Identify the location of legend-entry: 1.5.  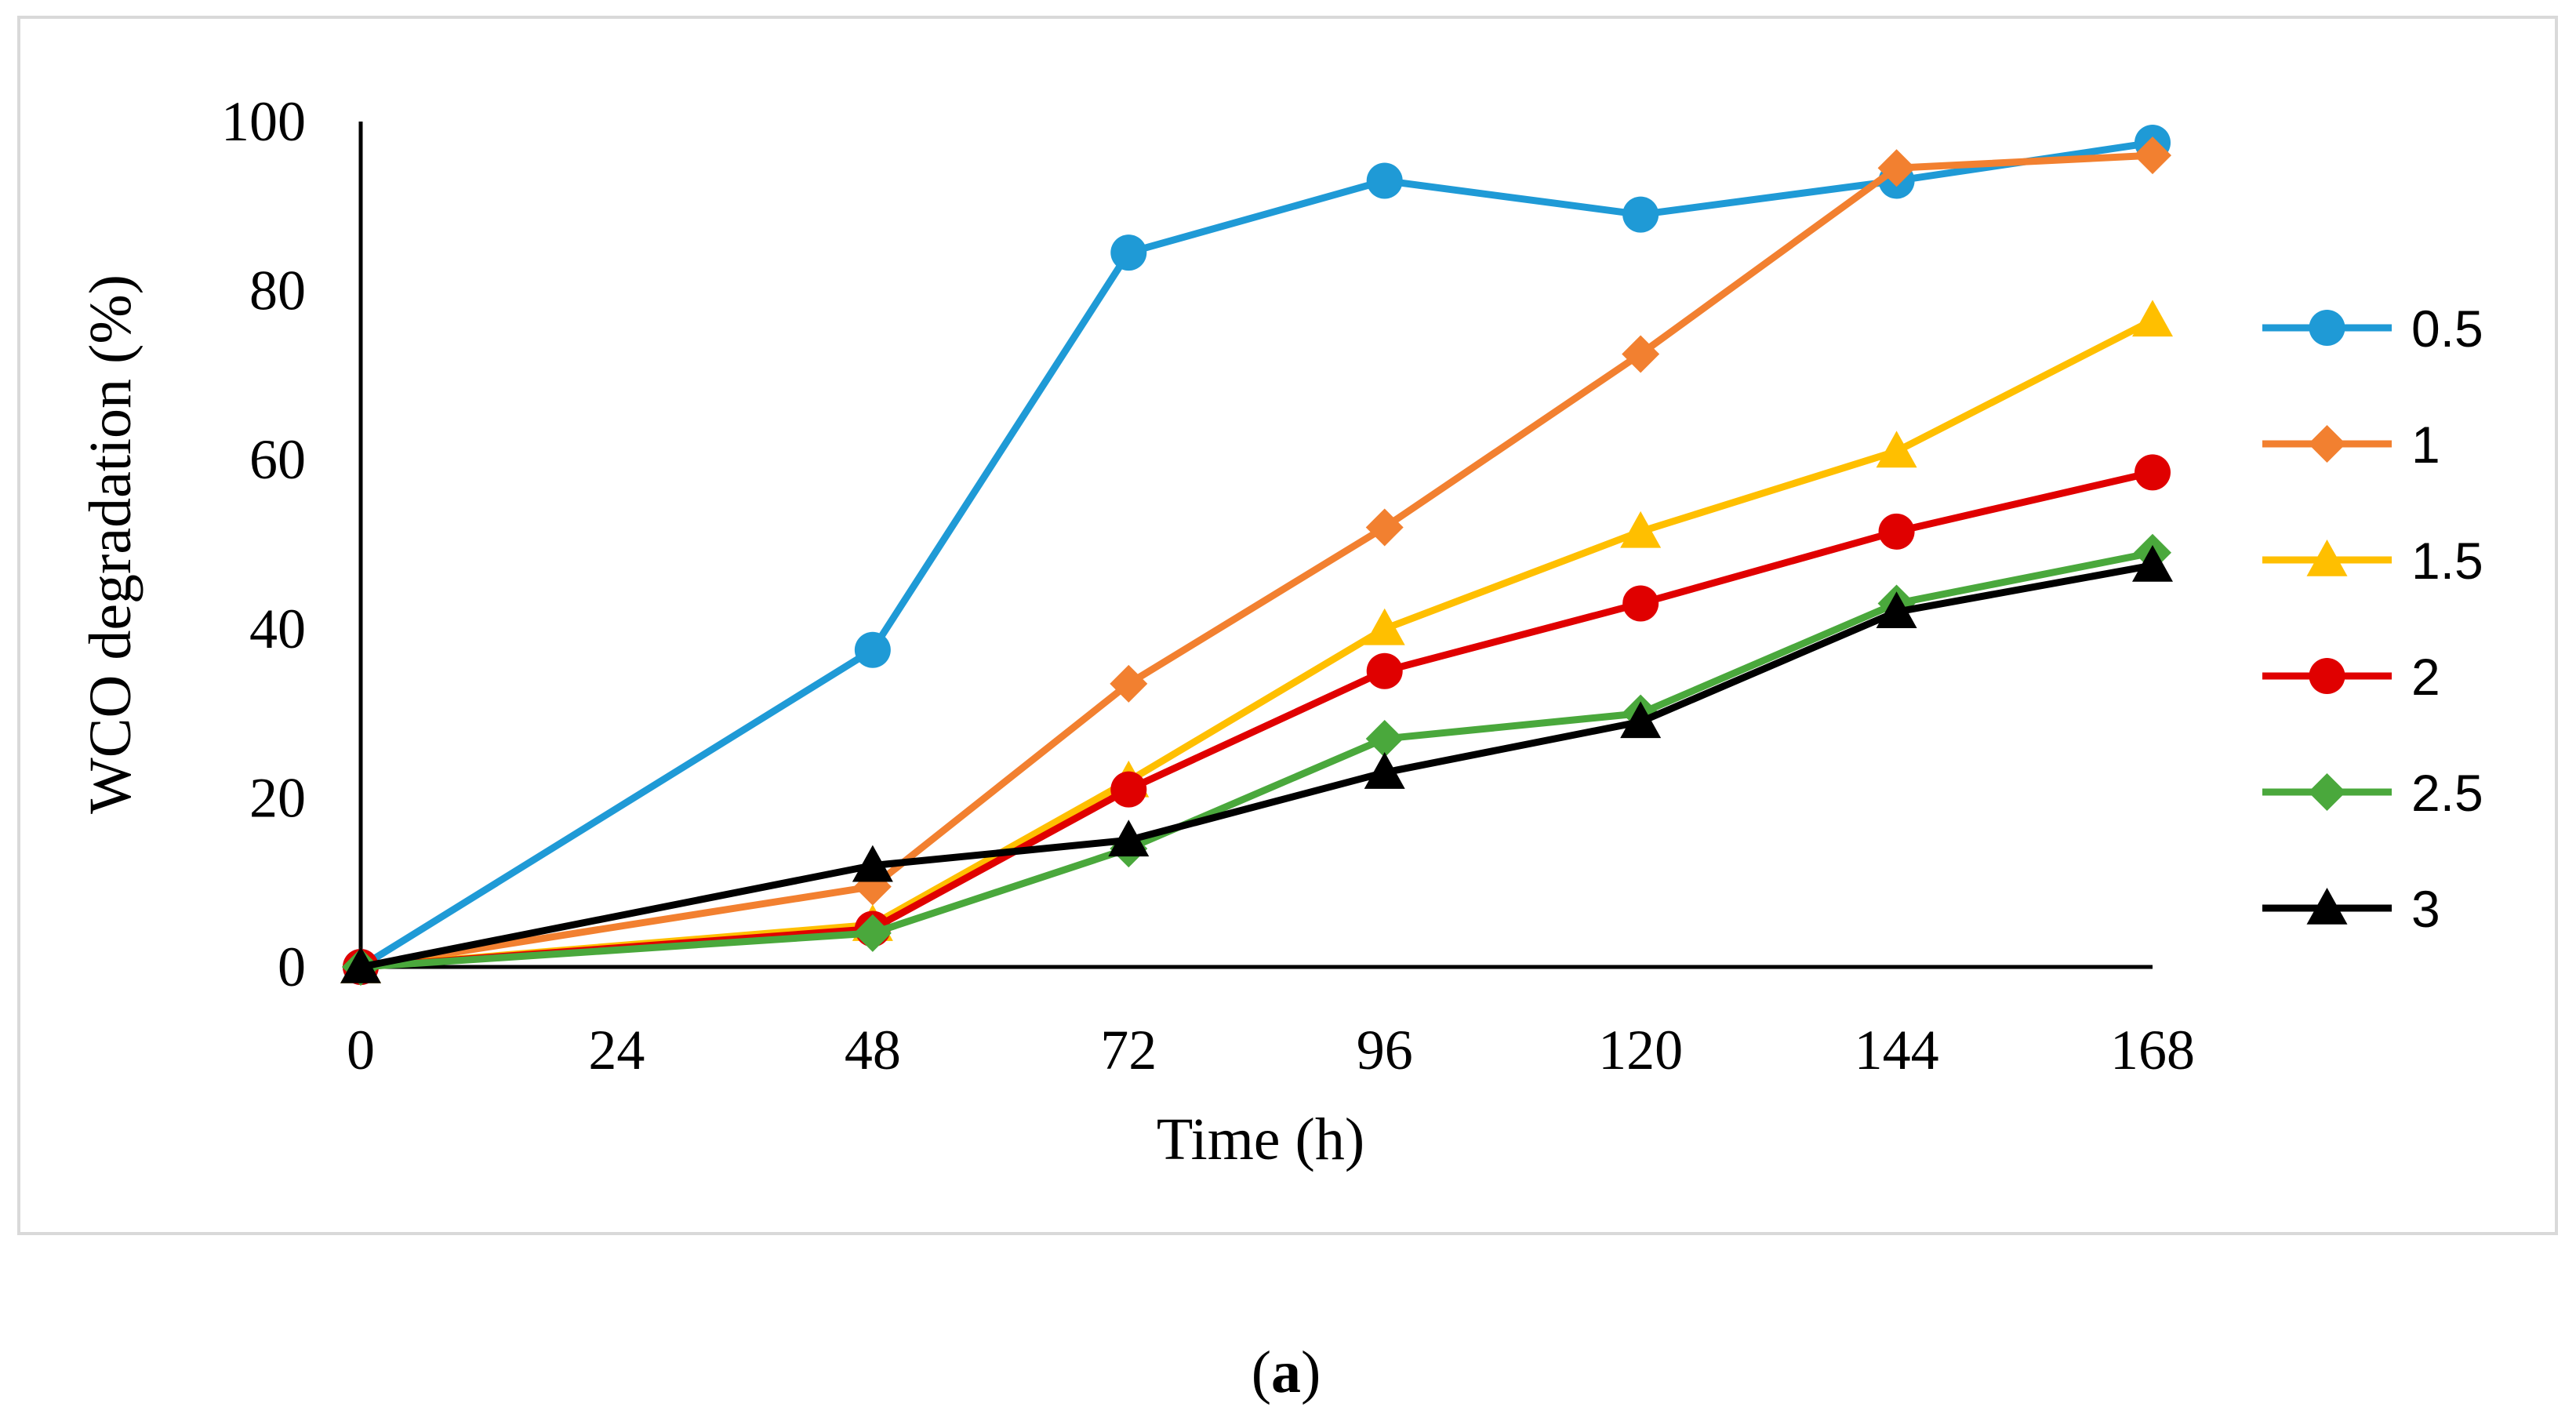
(2372, 561).